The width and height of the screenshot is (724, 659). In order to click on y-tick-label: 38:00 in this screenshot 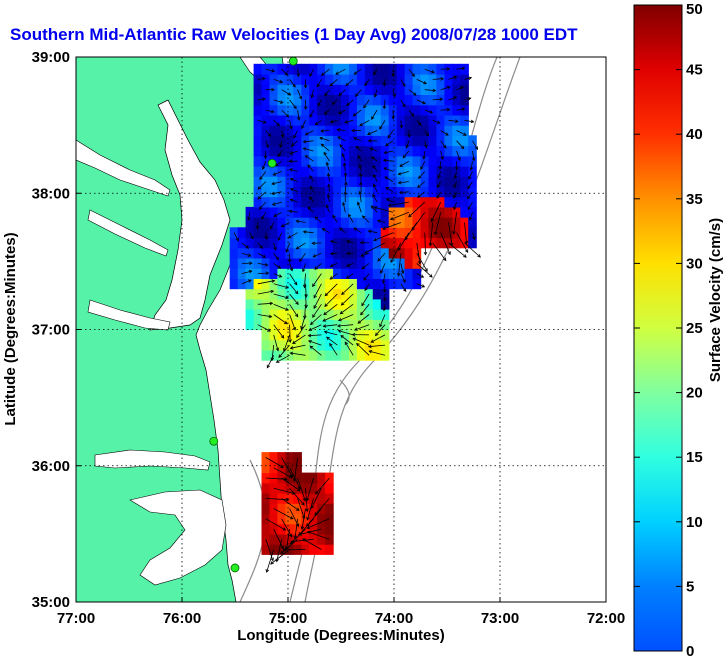, I will do `click(51, 193)`.